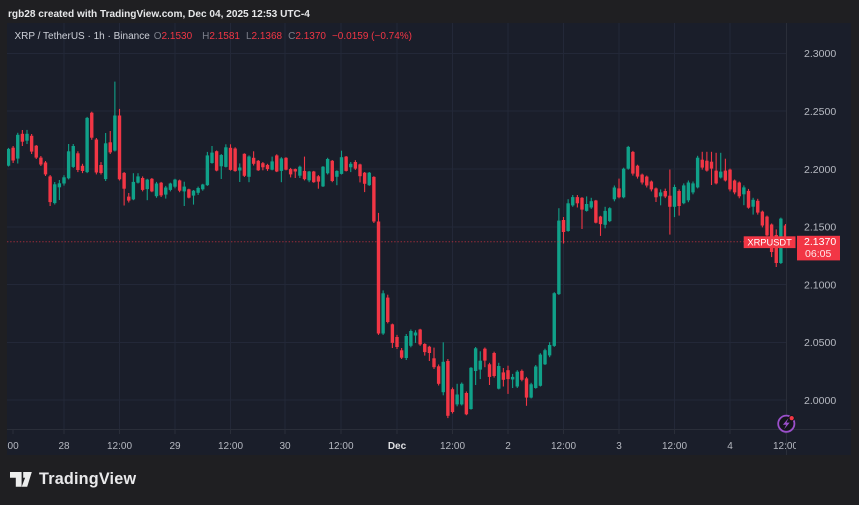  I want to click on svg-text: 30, so click(285, 446).